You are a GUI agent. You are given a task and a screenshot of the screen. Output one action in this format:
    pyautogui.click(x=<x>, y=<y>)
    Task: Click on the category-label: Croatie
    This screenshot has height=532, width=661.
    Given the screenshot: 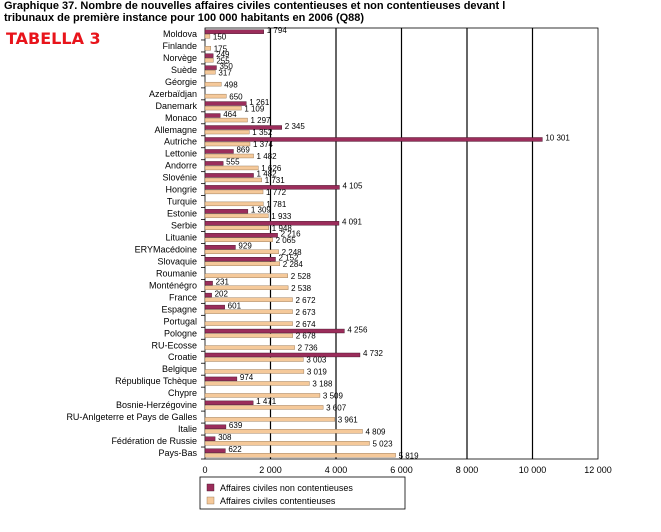 What is the action you would take?
    pyautogui.click(x=182, y=357)
    